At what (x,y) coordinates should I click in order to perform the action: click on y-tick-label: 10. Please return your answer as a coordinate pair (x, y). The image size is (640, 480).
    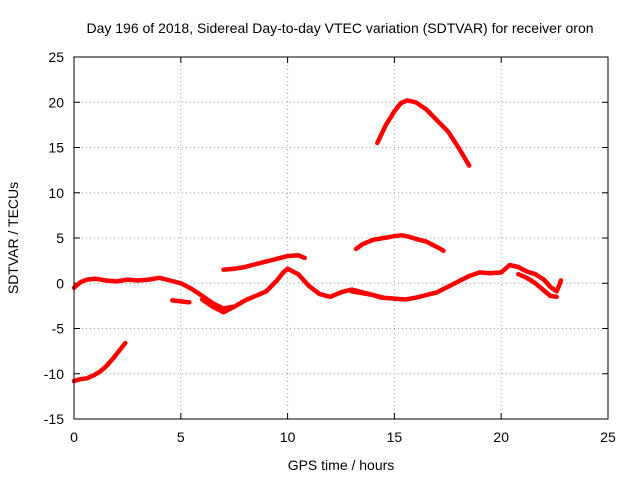
    Looking at the image, I should click on (56, 193).